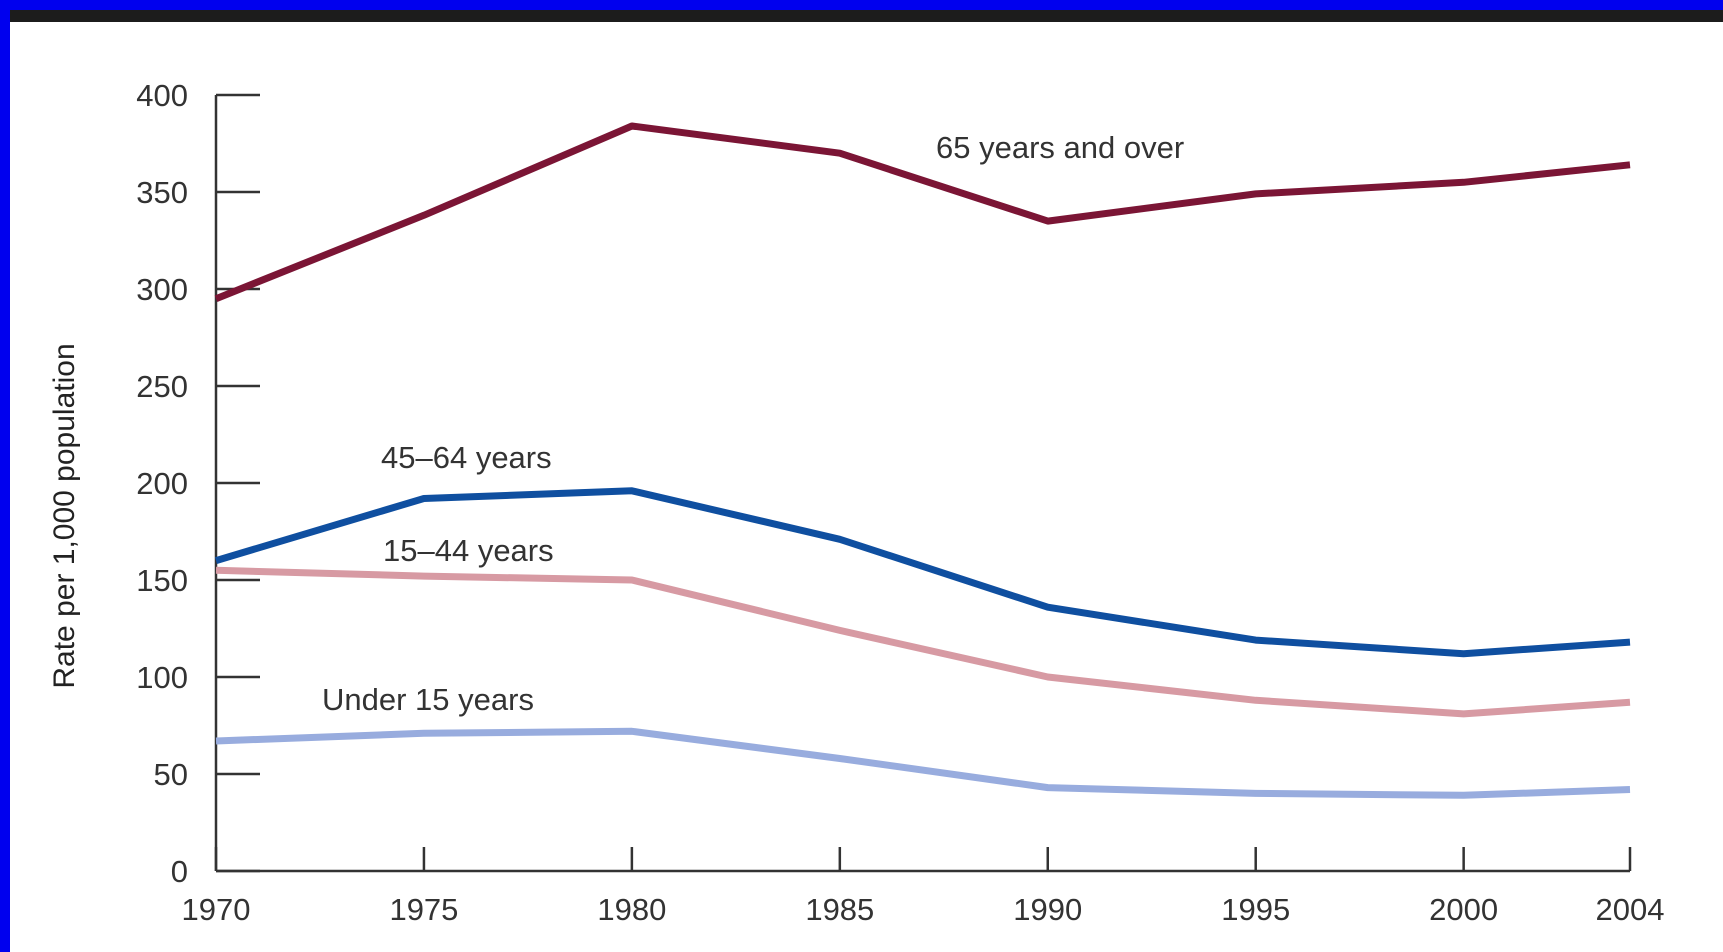  What do you see at coordinates (216, 909) in the screenshot?
I see `x-tick-label: 1970` at bounding box center [216, 909].